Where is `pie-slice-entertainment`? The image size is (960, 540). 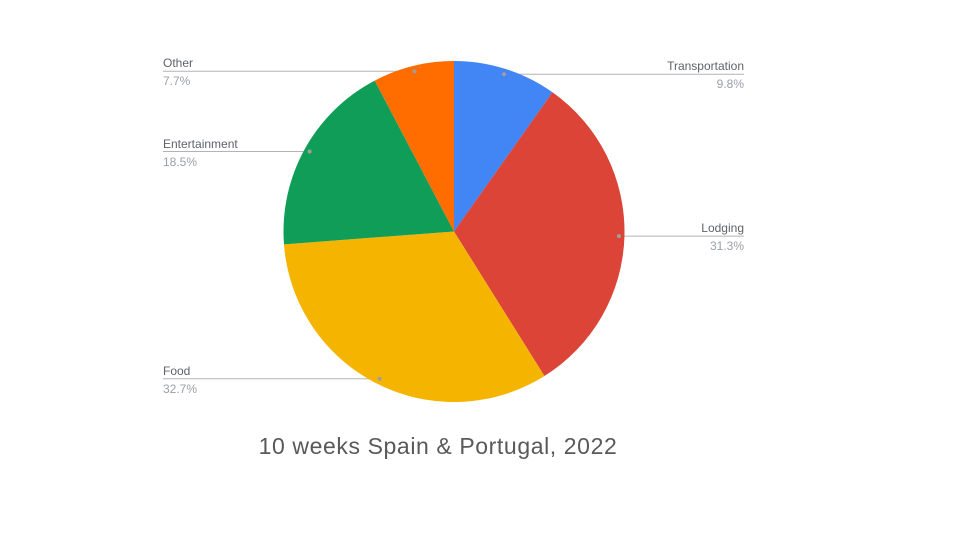
pie-slice-entertainment is located at coordinates (368, 162).